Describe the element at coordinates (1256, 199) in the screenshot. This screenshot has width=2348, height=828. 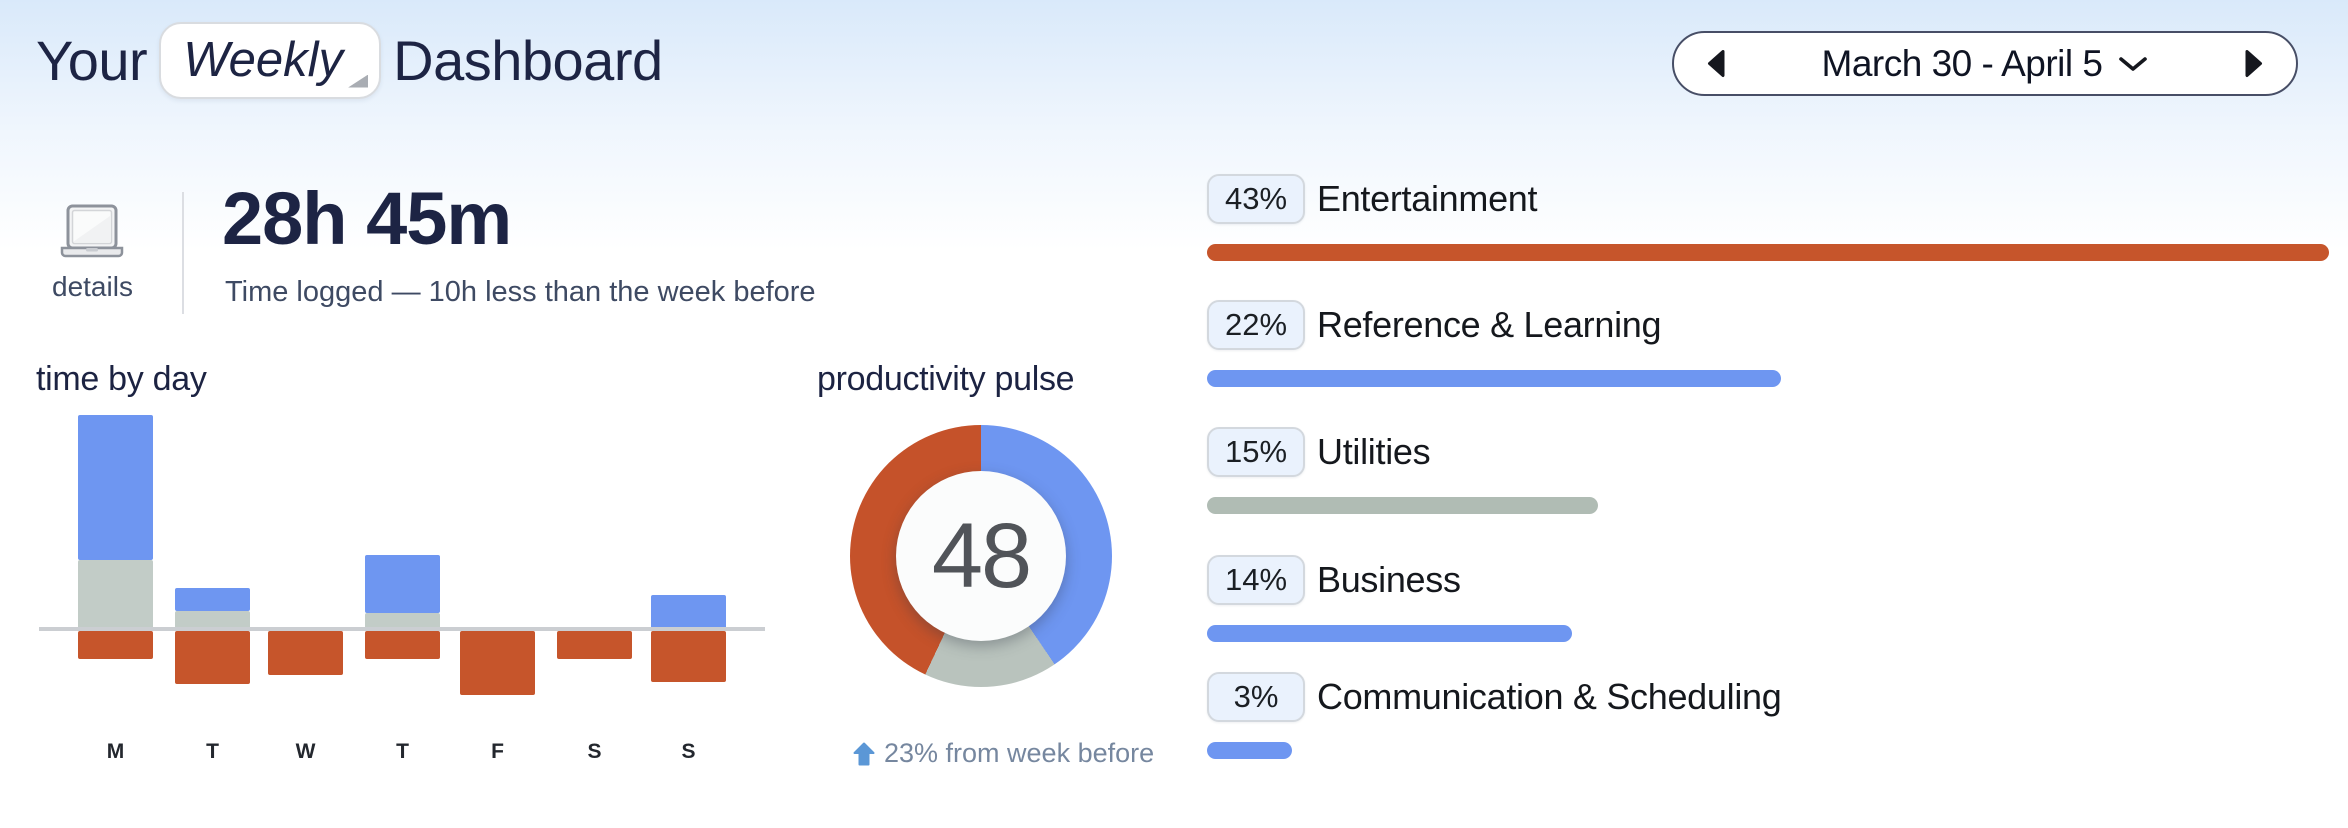
I see `category-percent-pill: 43%` at that location.